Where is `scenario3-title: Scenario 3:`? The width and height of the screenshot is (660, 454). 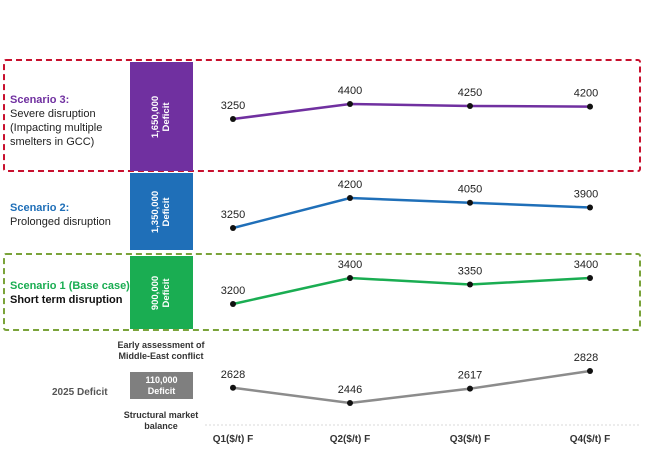 scenario3-title: Scenario 3: is located at coordinates (40, 100).